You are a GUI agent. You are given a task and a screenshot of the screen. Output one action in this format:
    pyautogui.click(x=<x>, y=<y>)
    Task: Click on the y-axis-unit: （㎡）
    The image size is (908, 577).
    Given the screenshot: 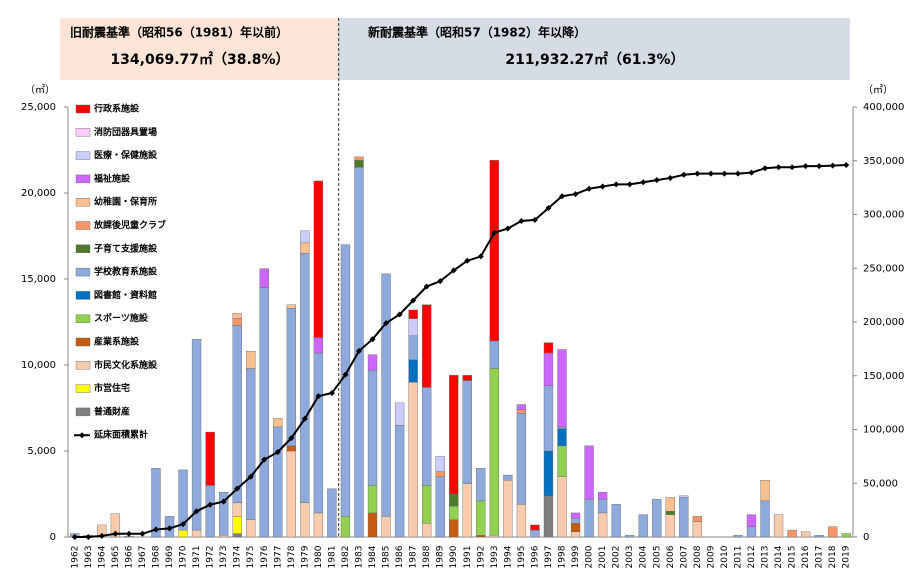 What is the action you would take?
    pyautogui.click(x=40, y=90)
    